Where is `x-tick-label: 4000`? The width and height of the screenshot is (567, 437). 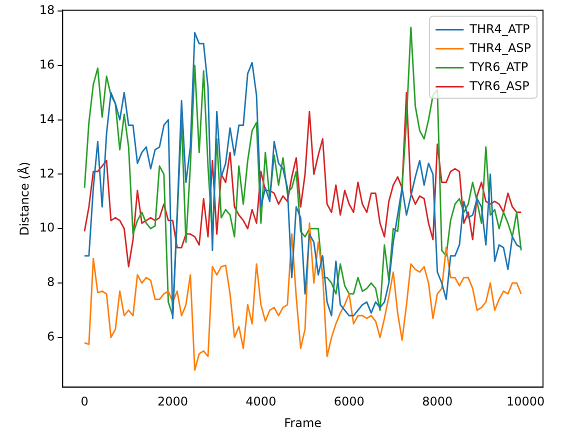 x-tick-label: 4000 is located at coordinates (261, 401).